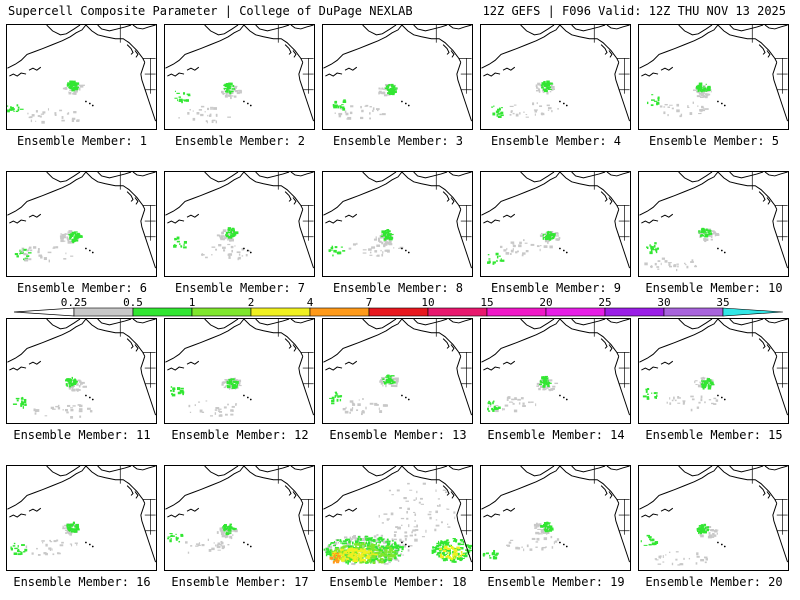  What do you see at coordinates (714, 141) in the screenshot?
I see `ensemble-member-label: Ensemble Member: 5` at bounding box center [714, 141].